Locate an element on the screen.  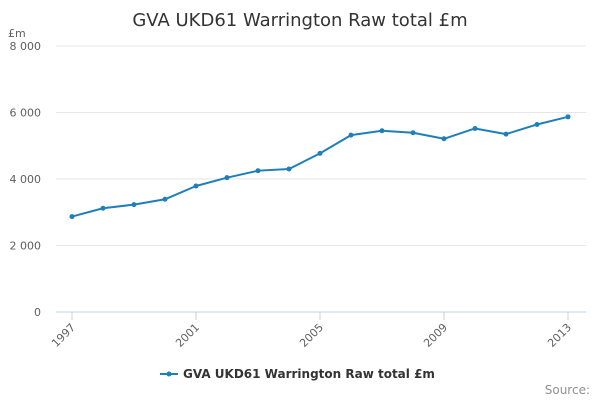
x-axis-ticks: 1997 2001 2005 2009 2013 is located at coordinates (317, 330).